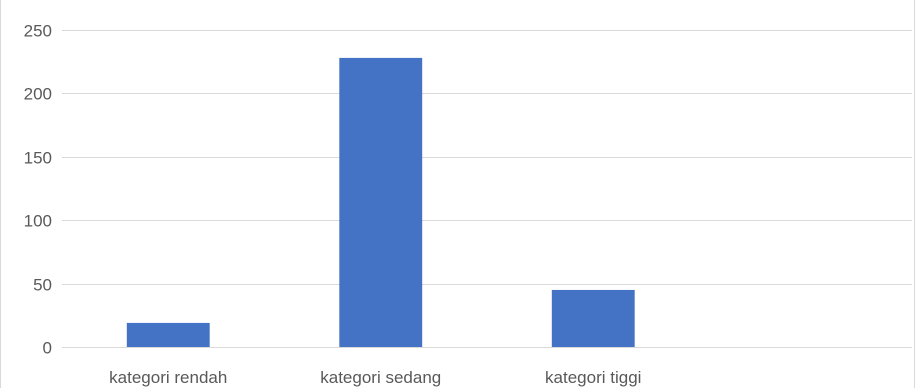 The image size is (915, 388). What do you see at coordinates (38, 158) in the screenshot?
I see `y-tick-label-150: 150` at bounding box center [38, 158].